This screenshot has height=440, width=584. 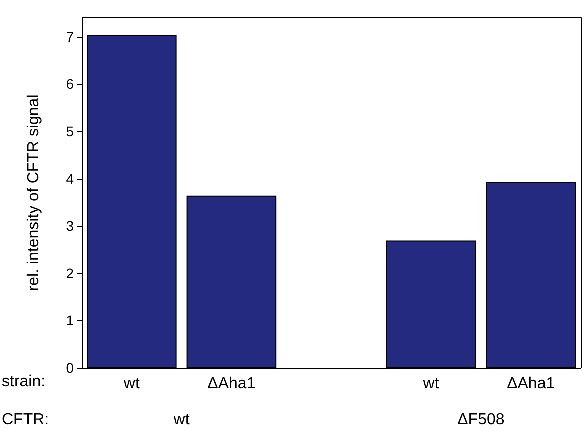 What do you see at coordinates (70, 132) in the screenshot?
I see `y-tick-label: 5` at bounding box center [70, 132].